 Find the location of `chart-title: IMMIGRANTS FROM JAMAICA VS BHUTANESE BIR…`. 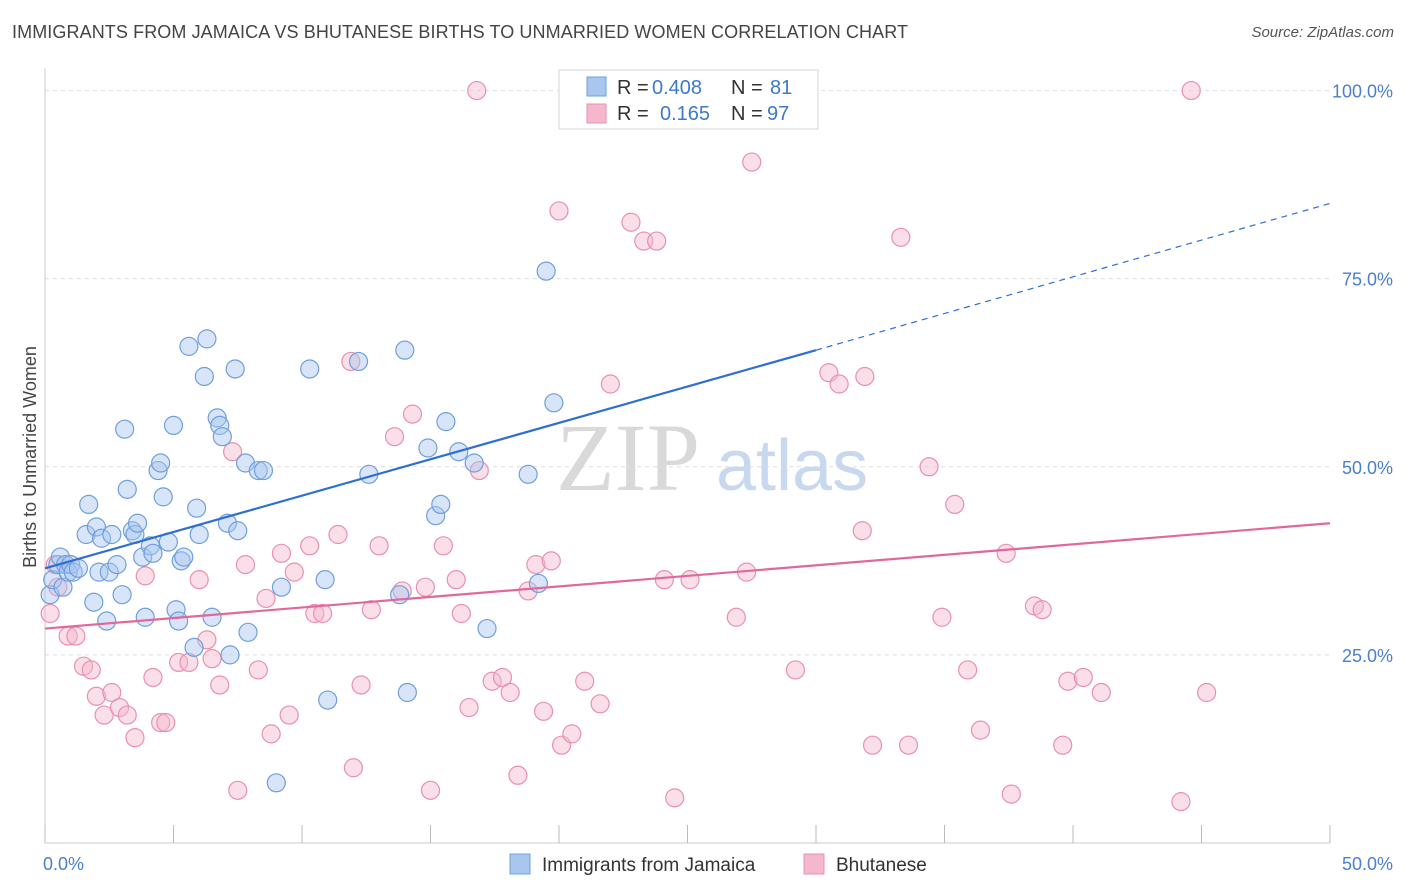

chart-title: IMMIGRANTS FROM JAMAICA VS BHUTANESE BIR… is located at coordinates (460, 32).